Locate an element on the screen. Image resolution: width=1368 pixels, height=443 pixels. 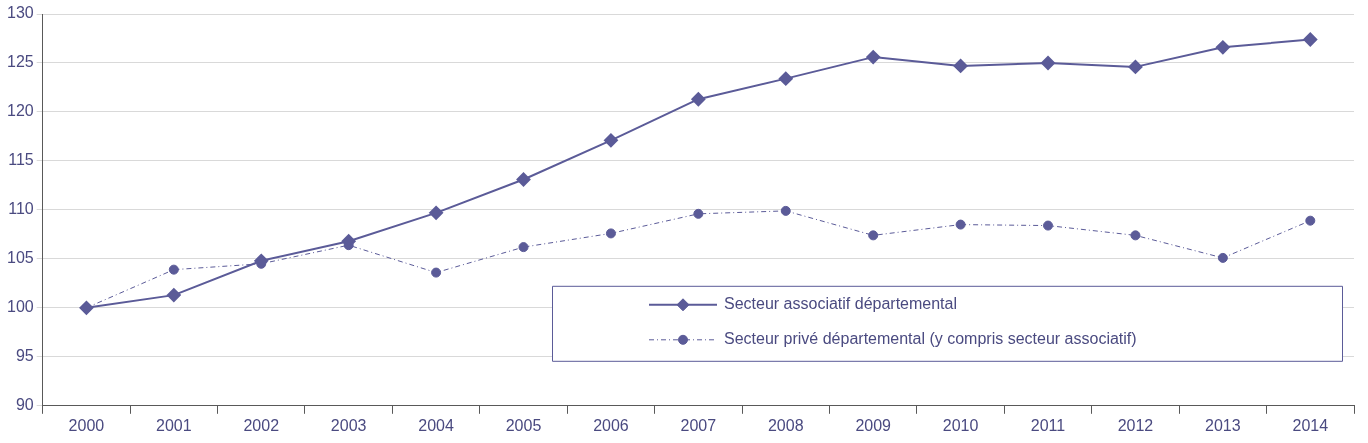
x-tick-label: 2009 is located at coordinates (873, 425).